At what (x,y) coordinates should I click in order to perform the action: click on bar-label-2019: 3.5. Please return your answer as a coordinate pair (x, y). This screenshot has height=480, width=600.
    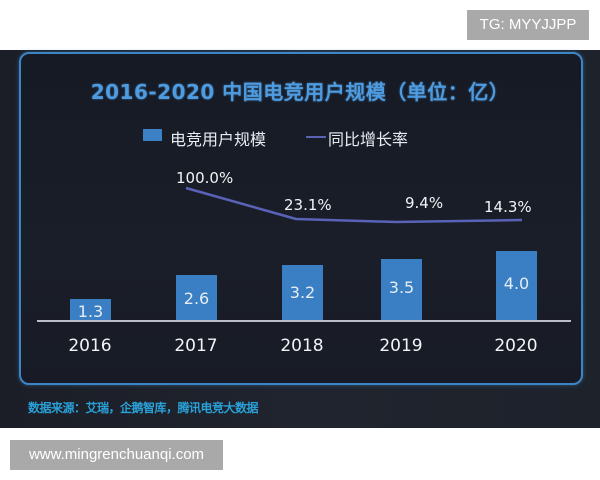
    Looking at the image, I should click on (401, 287).